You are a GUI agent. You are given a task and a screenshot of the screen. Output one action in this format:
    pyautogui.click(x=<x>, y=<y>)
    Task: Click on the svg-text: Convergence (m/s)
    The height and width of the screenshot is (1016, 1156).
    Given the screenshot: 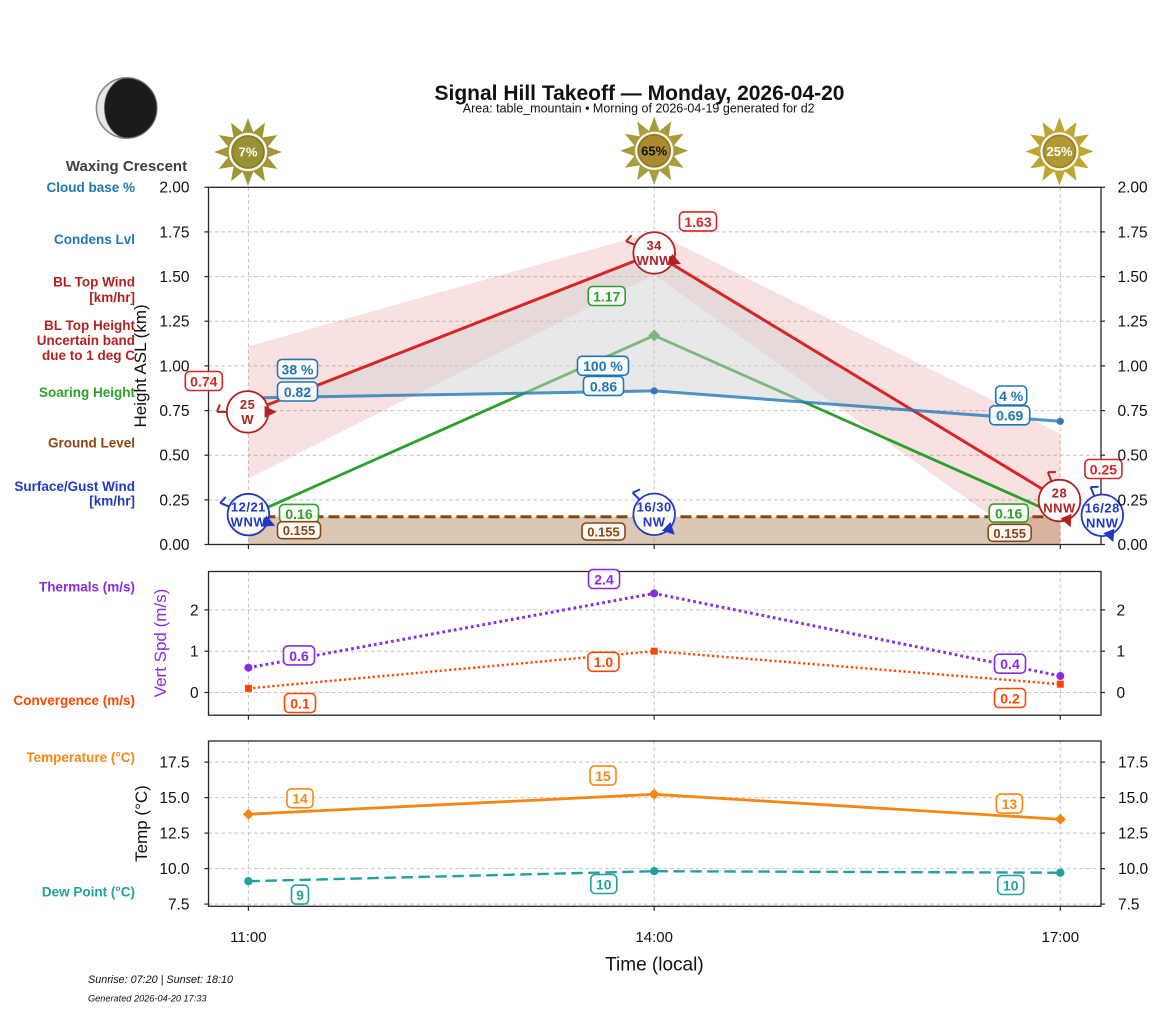 What is the action you would take?
    pyautogui.click(x=74, y=700)
    